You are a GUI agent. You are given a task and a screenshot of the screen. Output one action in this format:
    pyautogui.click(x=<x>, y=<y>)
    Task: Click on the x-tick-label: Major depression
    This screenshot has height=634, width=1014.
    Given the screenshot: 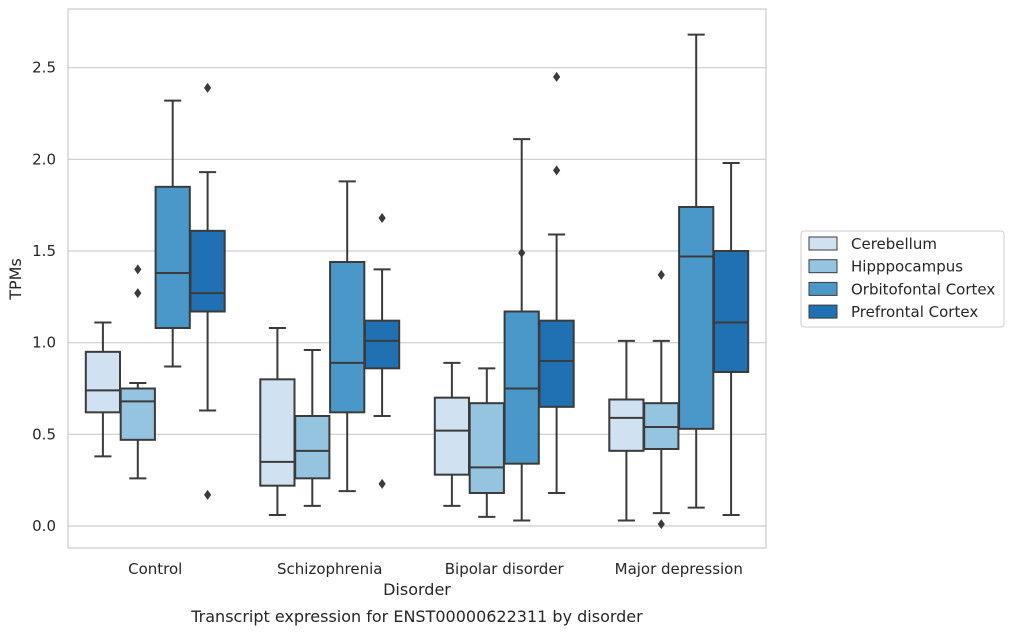 What is the action you would take?
    pyautogui.click(x=679, y=569)
    